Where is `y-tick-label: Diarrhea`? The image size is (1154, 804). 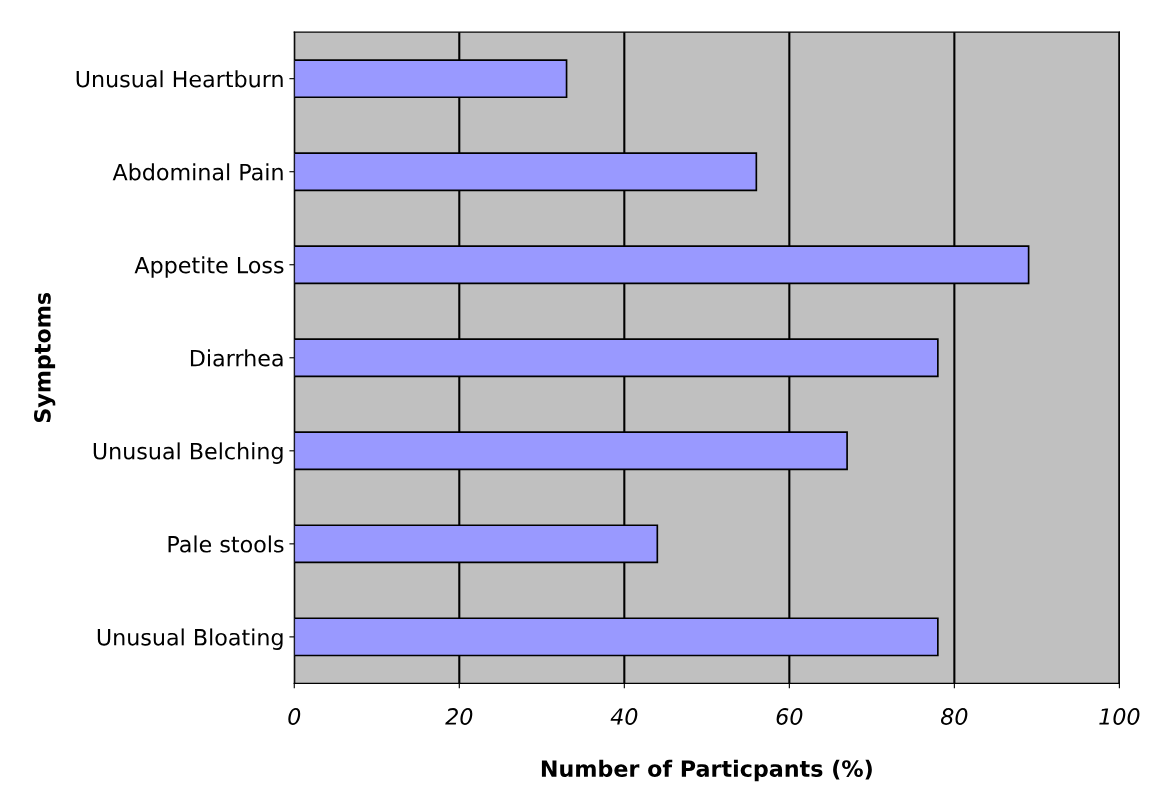
y-tick-label: Diarrhea is located at coordinates (236, 358).